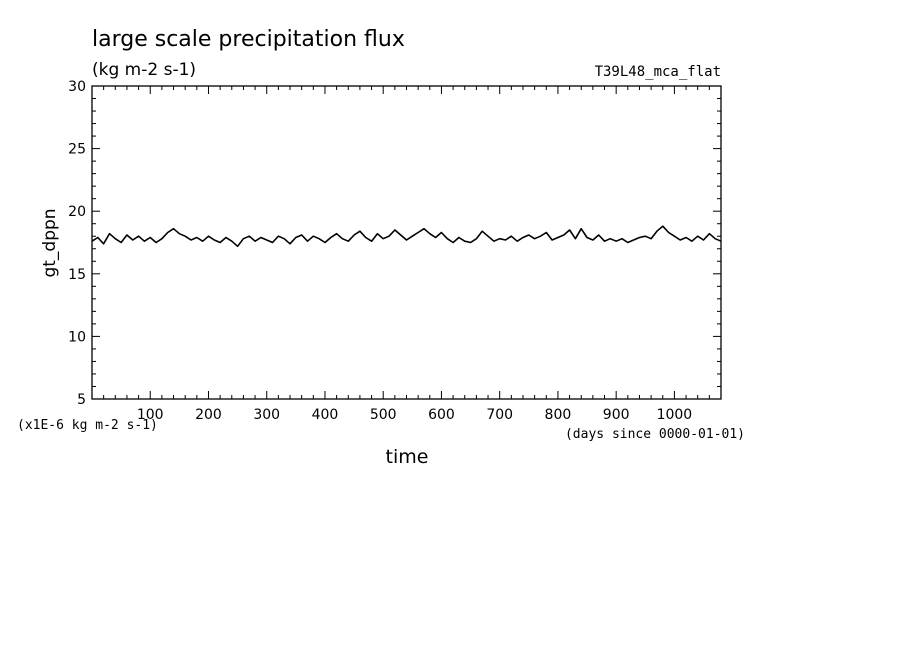 This screenshot has height=654, width=904. What do you see at coordinates (441, 415) in the screenshot?
I see `x-tick-label: 600` at bounding box center [441, 415].